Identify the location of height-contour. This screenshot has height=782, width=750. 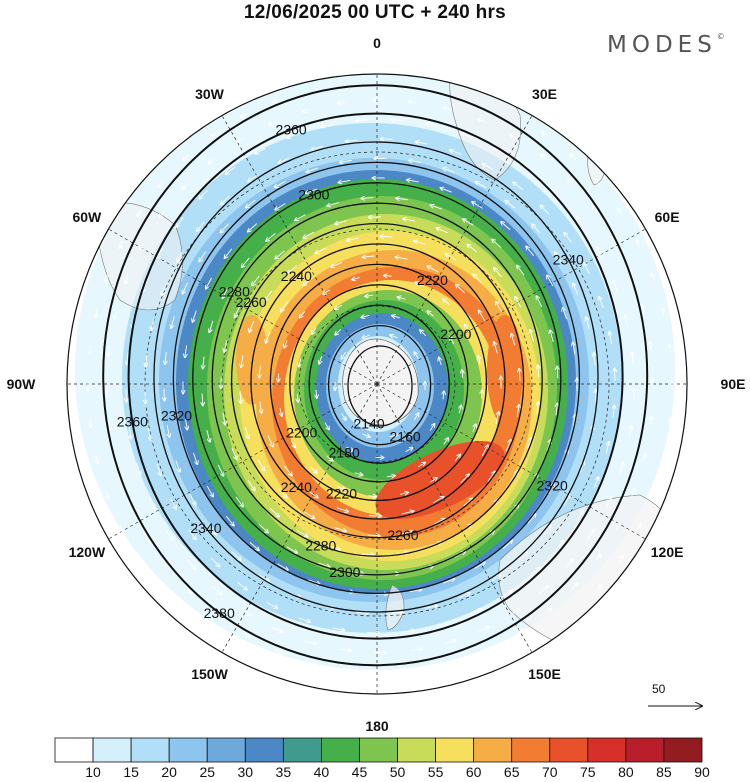
(378, 381).